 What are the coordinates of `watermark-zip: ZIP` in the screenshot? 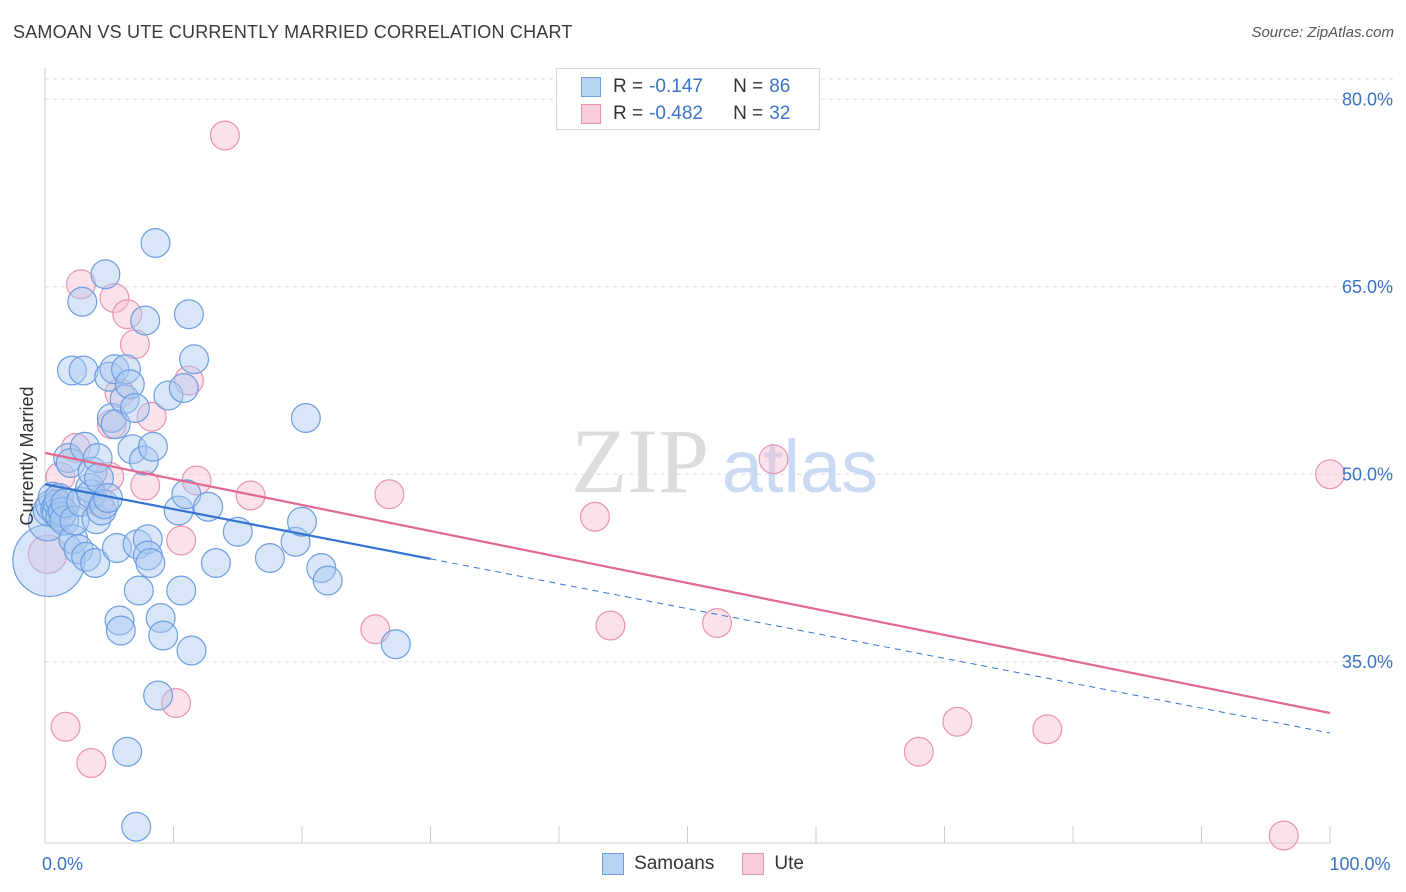 It's located at (640, 461).